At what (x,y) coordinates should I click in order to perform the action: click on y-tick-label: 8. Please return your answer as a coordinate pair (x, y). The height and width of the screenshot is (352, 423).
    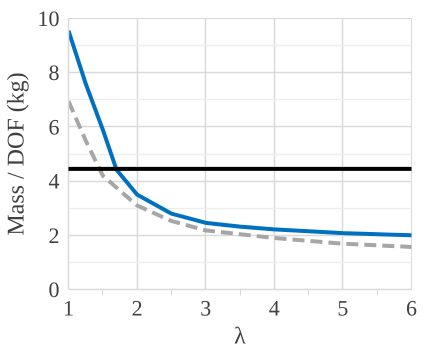
    Looking at the image, I should click on (54, 73).